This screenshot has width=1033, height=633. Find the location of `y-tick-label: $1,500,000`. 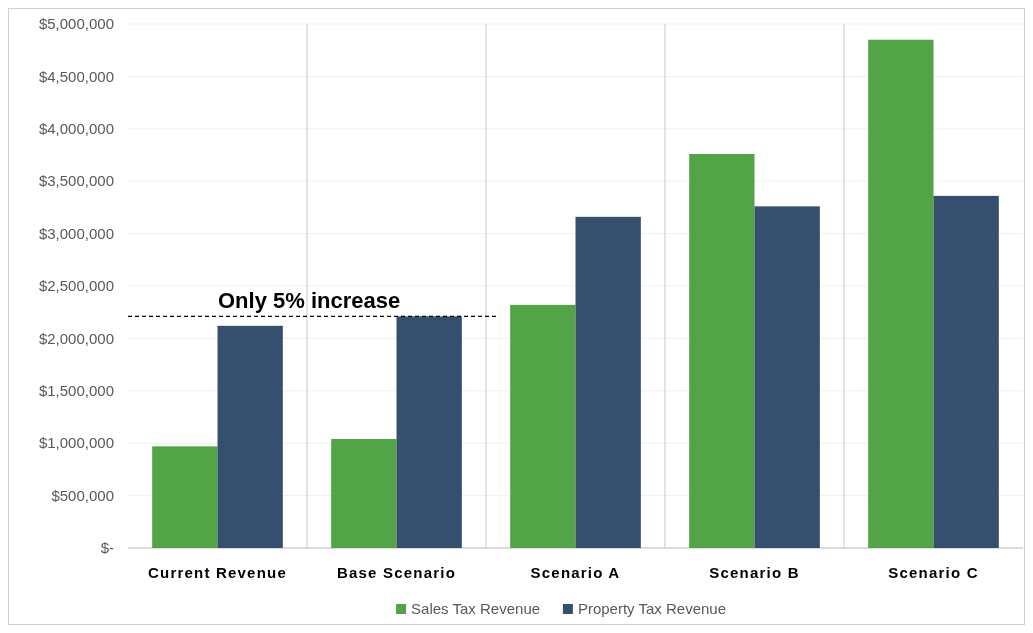

y-tick-label: $1,500,000 is located at coordinates (76, 391).